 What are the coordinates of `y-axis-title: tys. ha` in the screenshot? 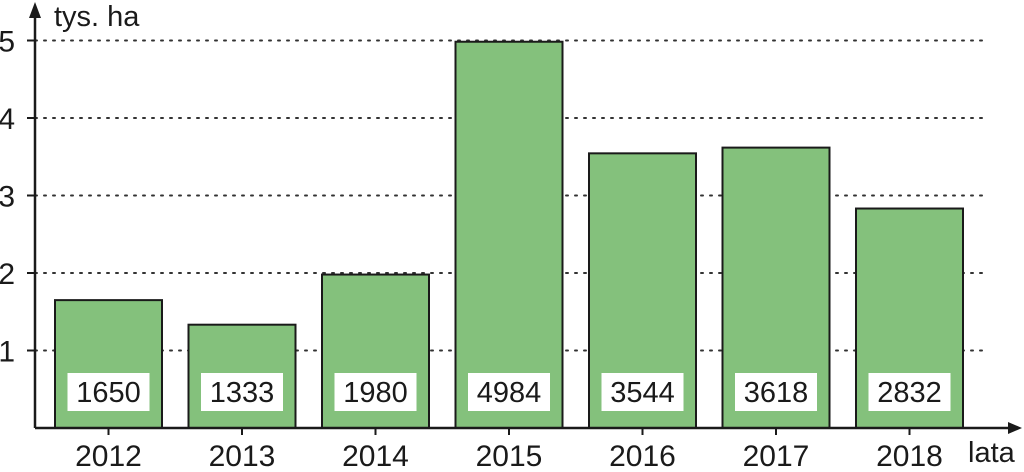 It's located at (97, 17).